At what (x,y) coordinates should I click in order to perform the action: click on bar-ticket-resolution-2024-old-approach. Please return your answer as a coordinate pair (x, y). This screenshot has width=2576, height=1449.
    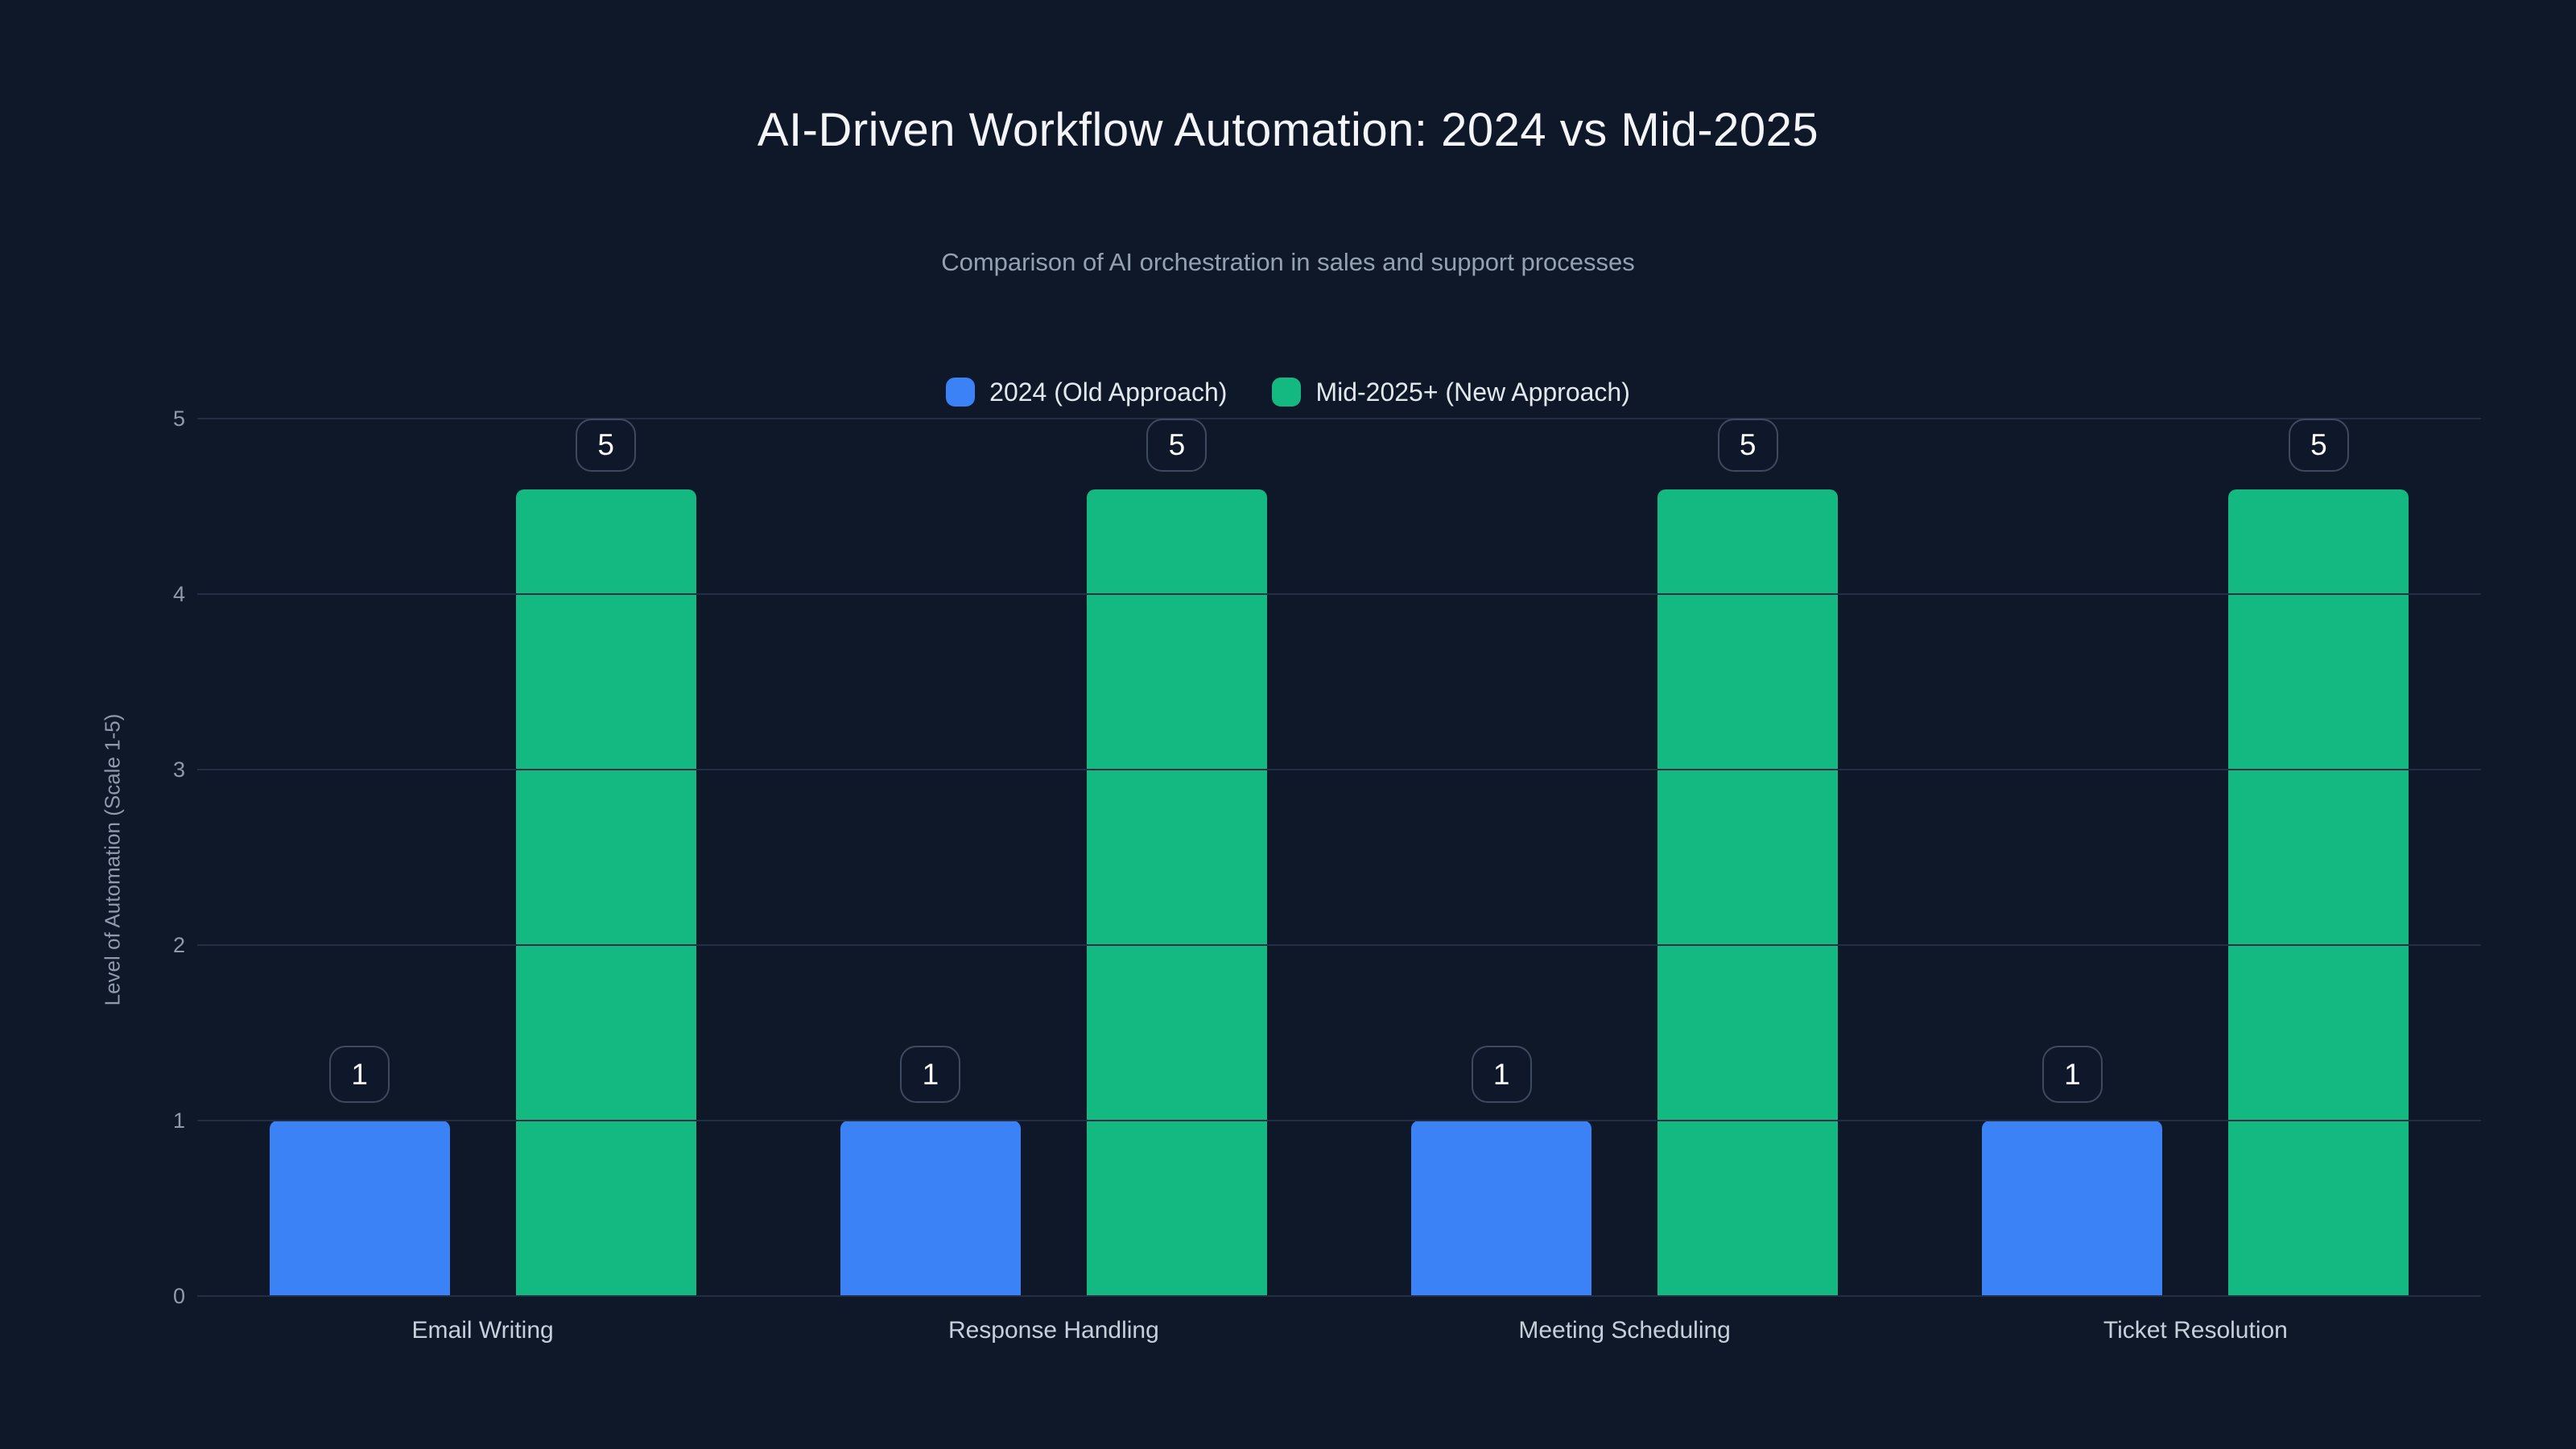
    Looking at the image, I should click on (2072, 1208).